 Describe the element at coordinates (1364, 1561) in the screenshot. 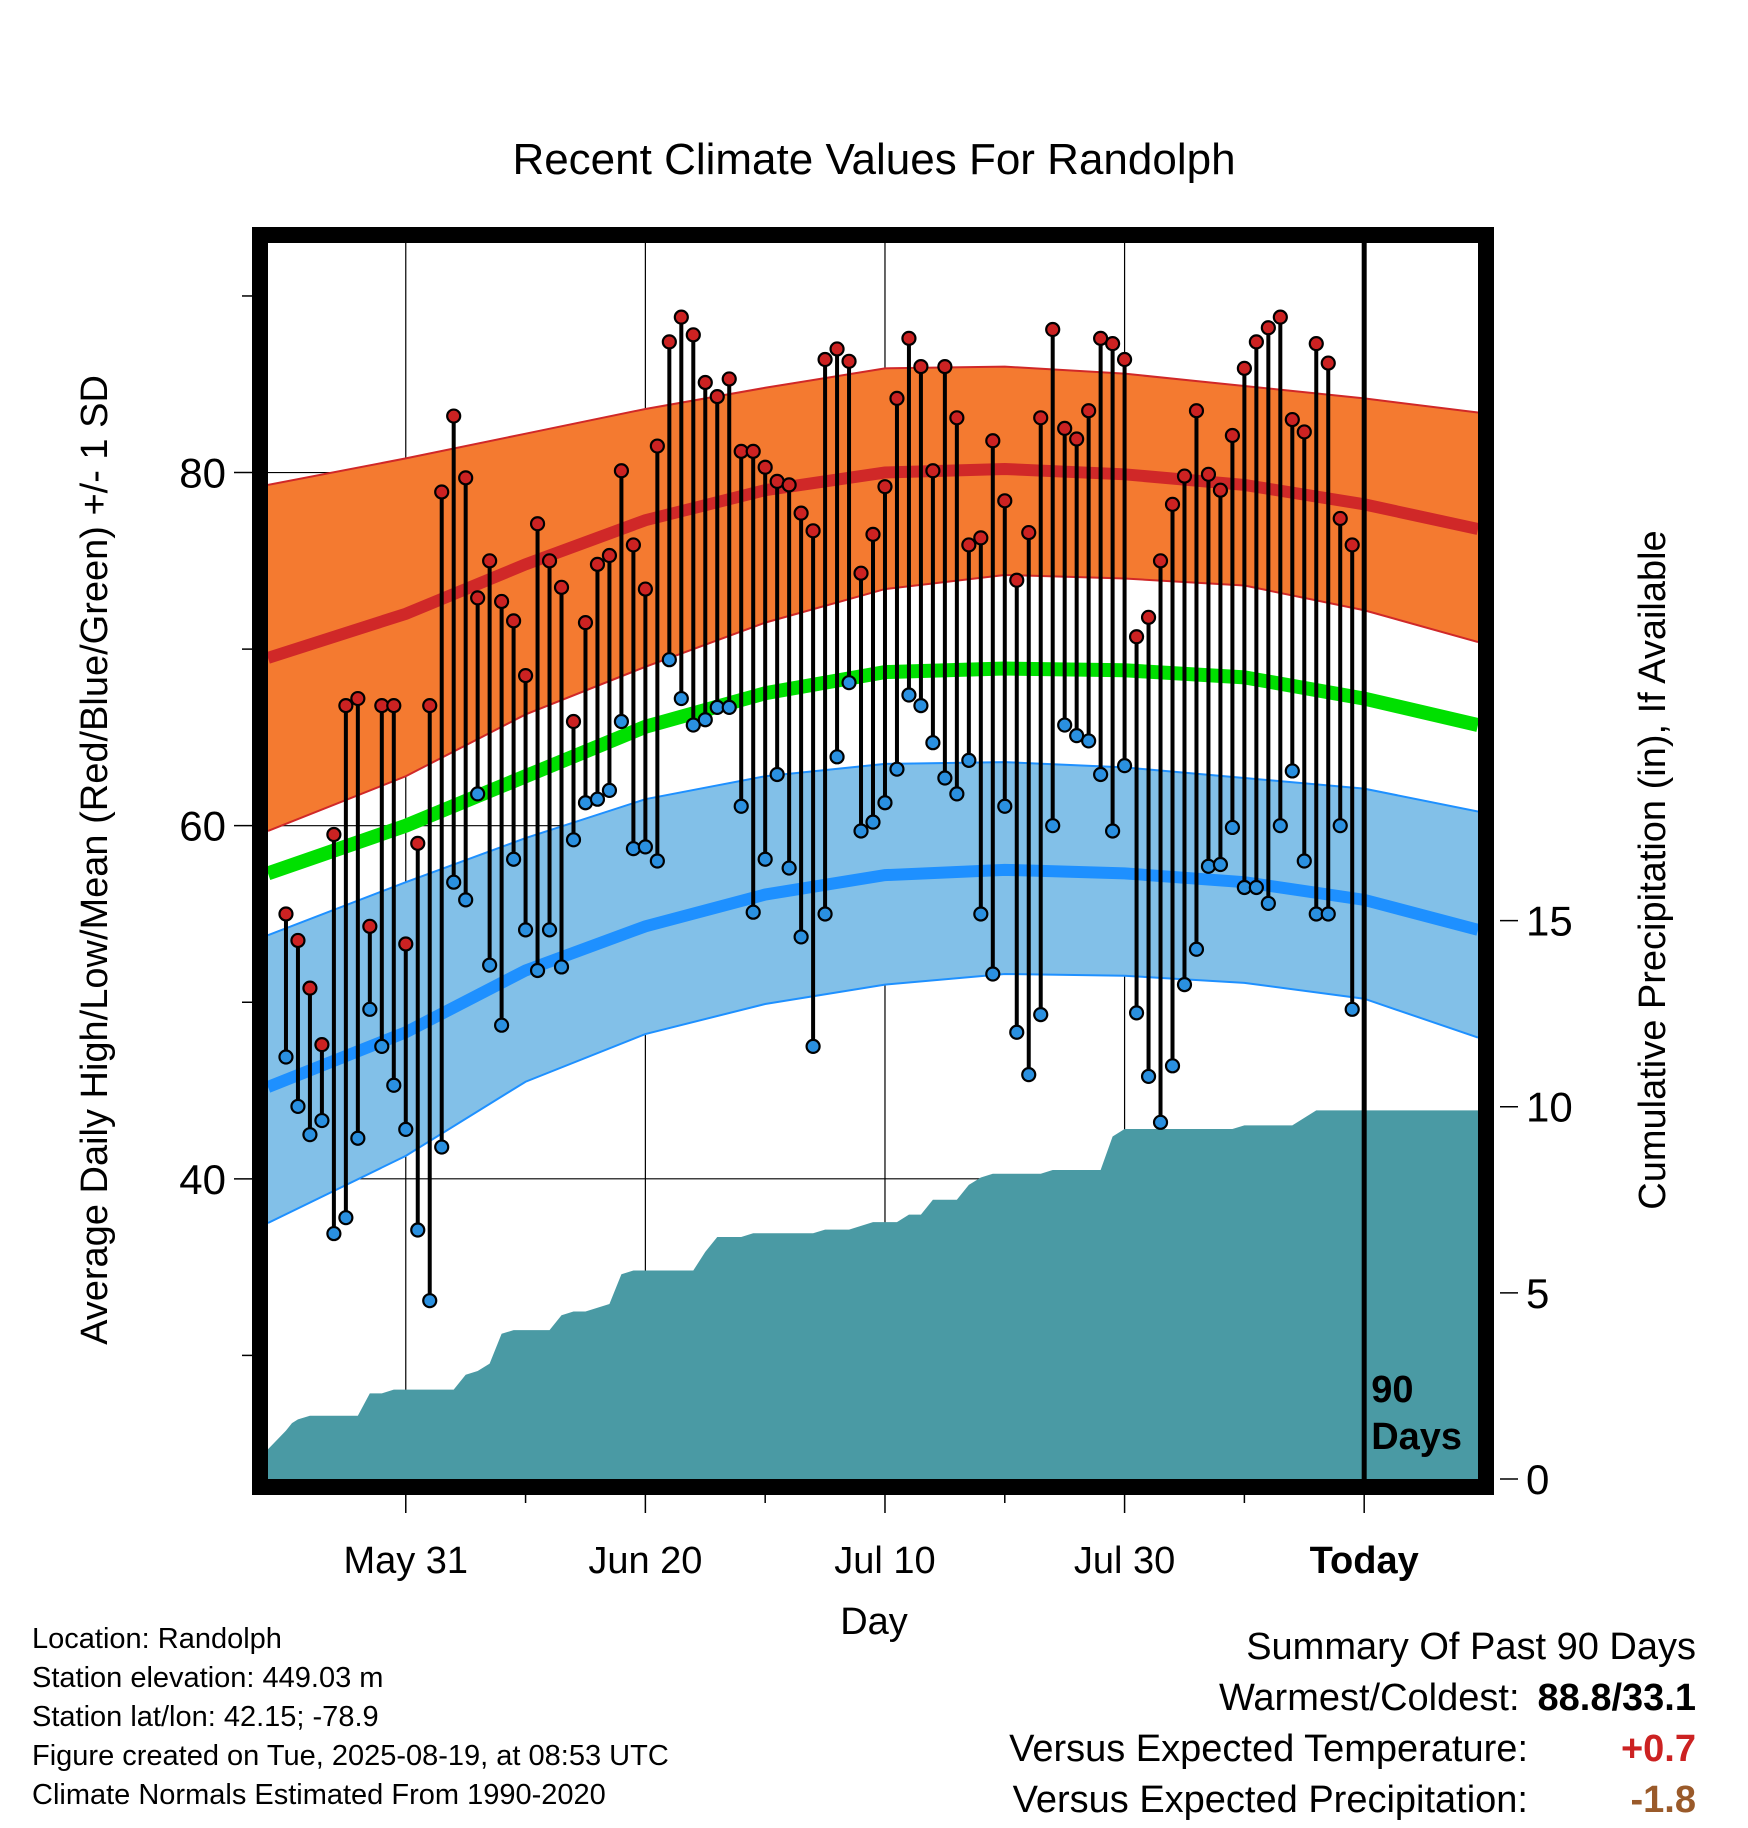

I see `x-tick-label: Today` at that location.